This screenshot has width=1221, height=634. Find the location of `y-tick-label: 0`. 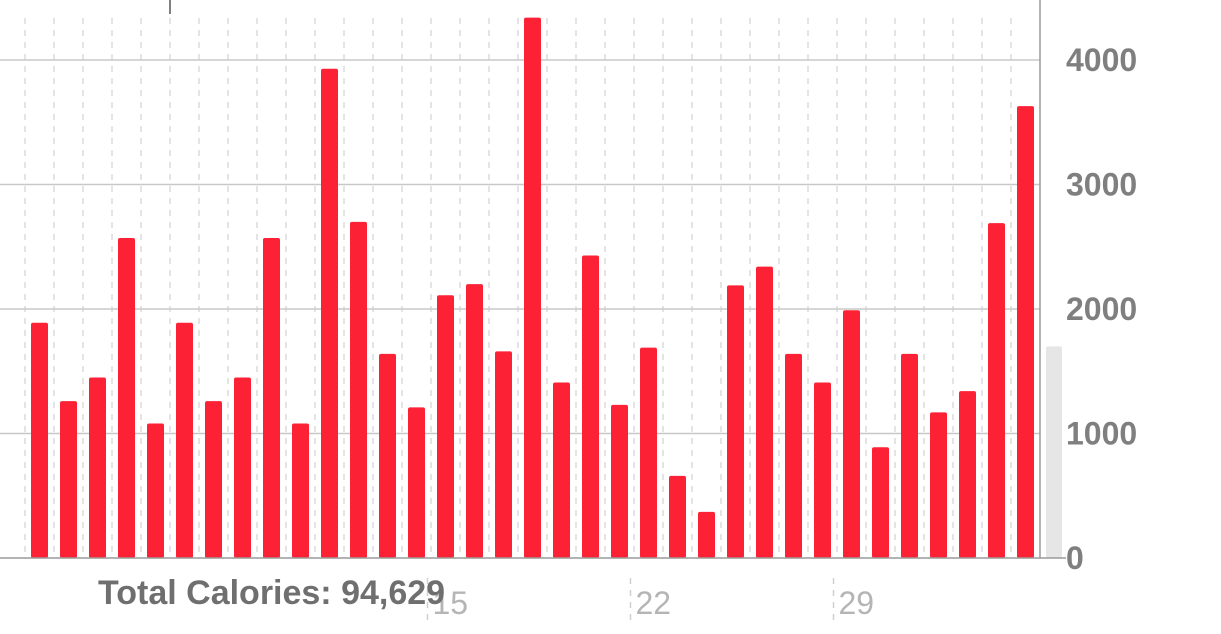

y-tick-label: 0 is located at coordinates (1075, 558).